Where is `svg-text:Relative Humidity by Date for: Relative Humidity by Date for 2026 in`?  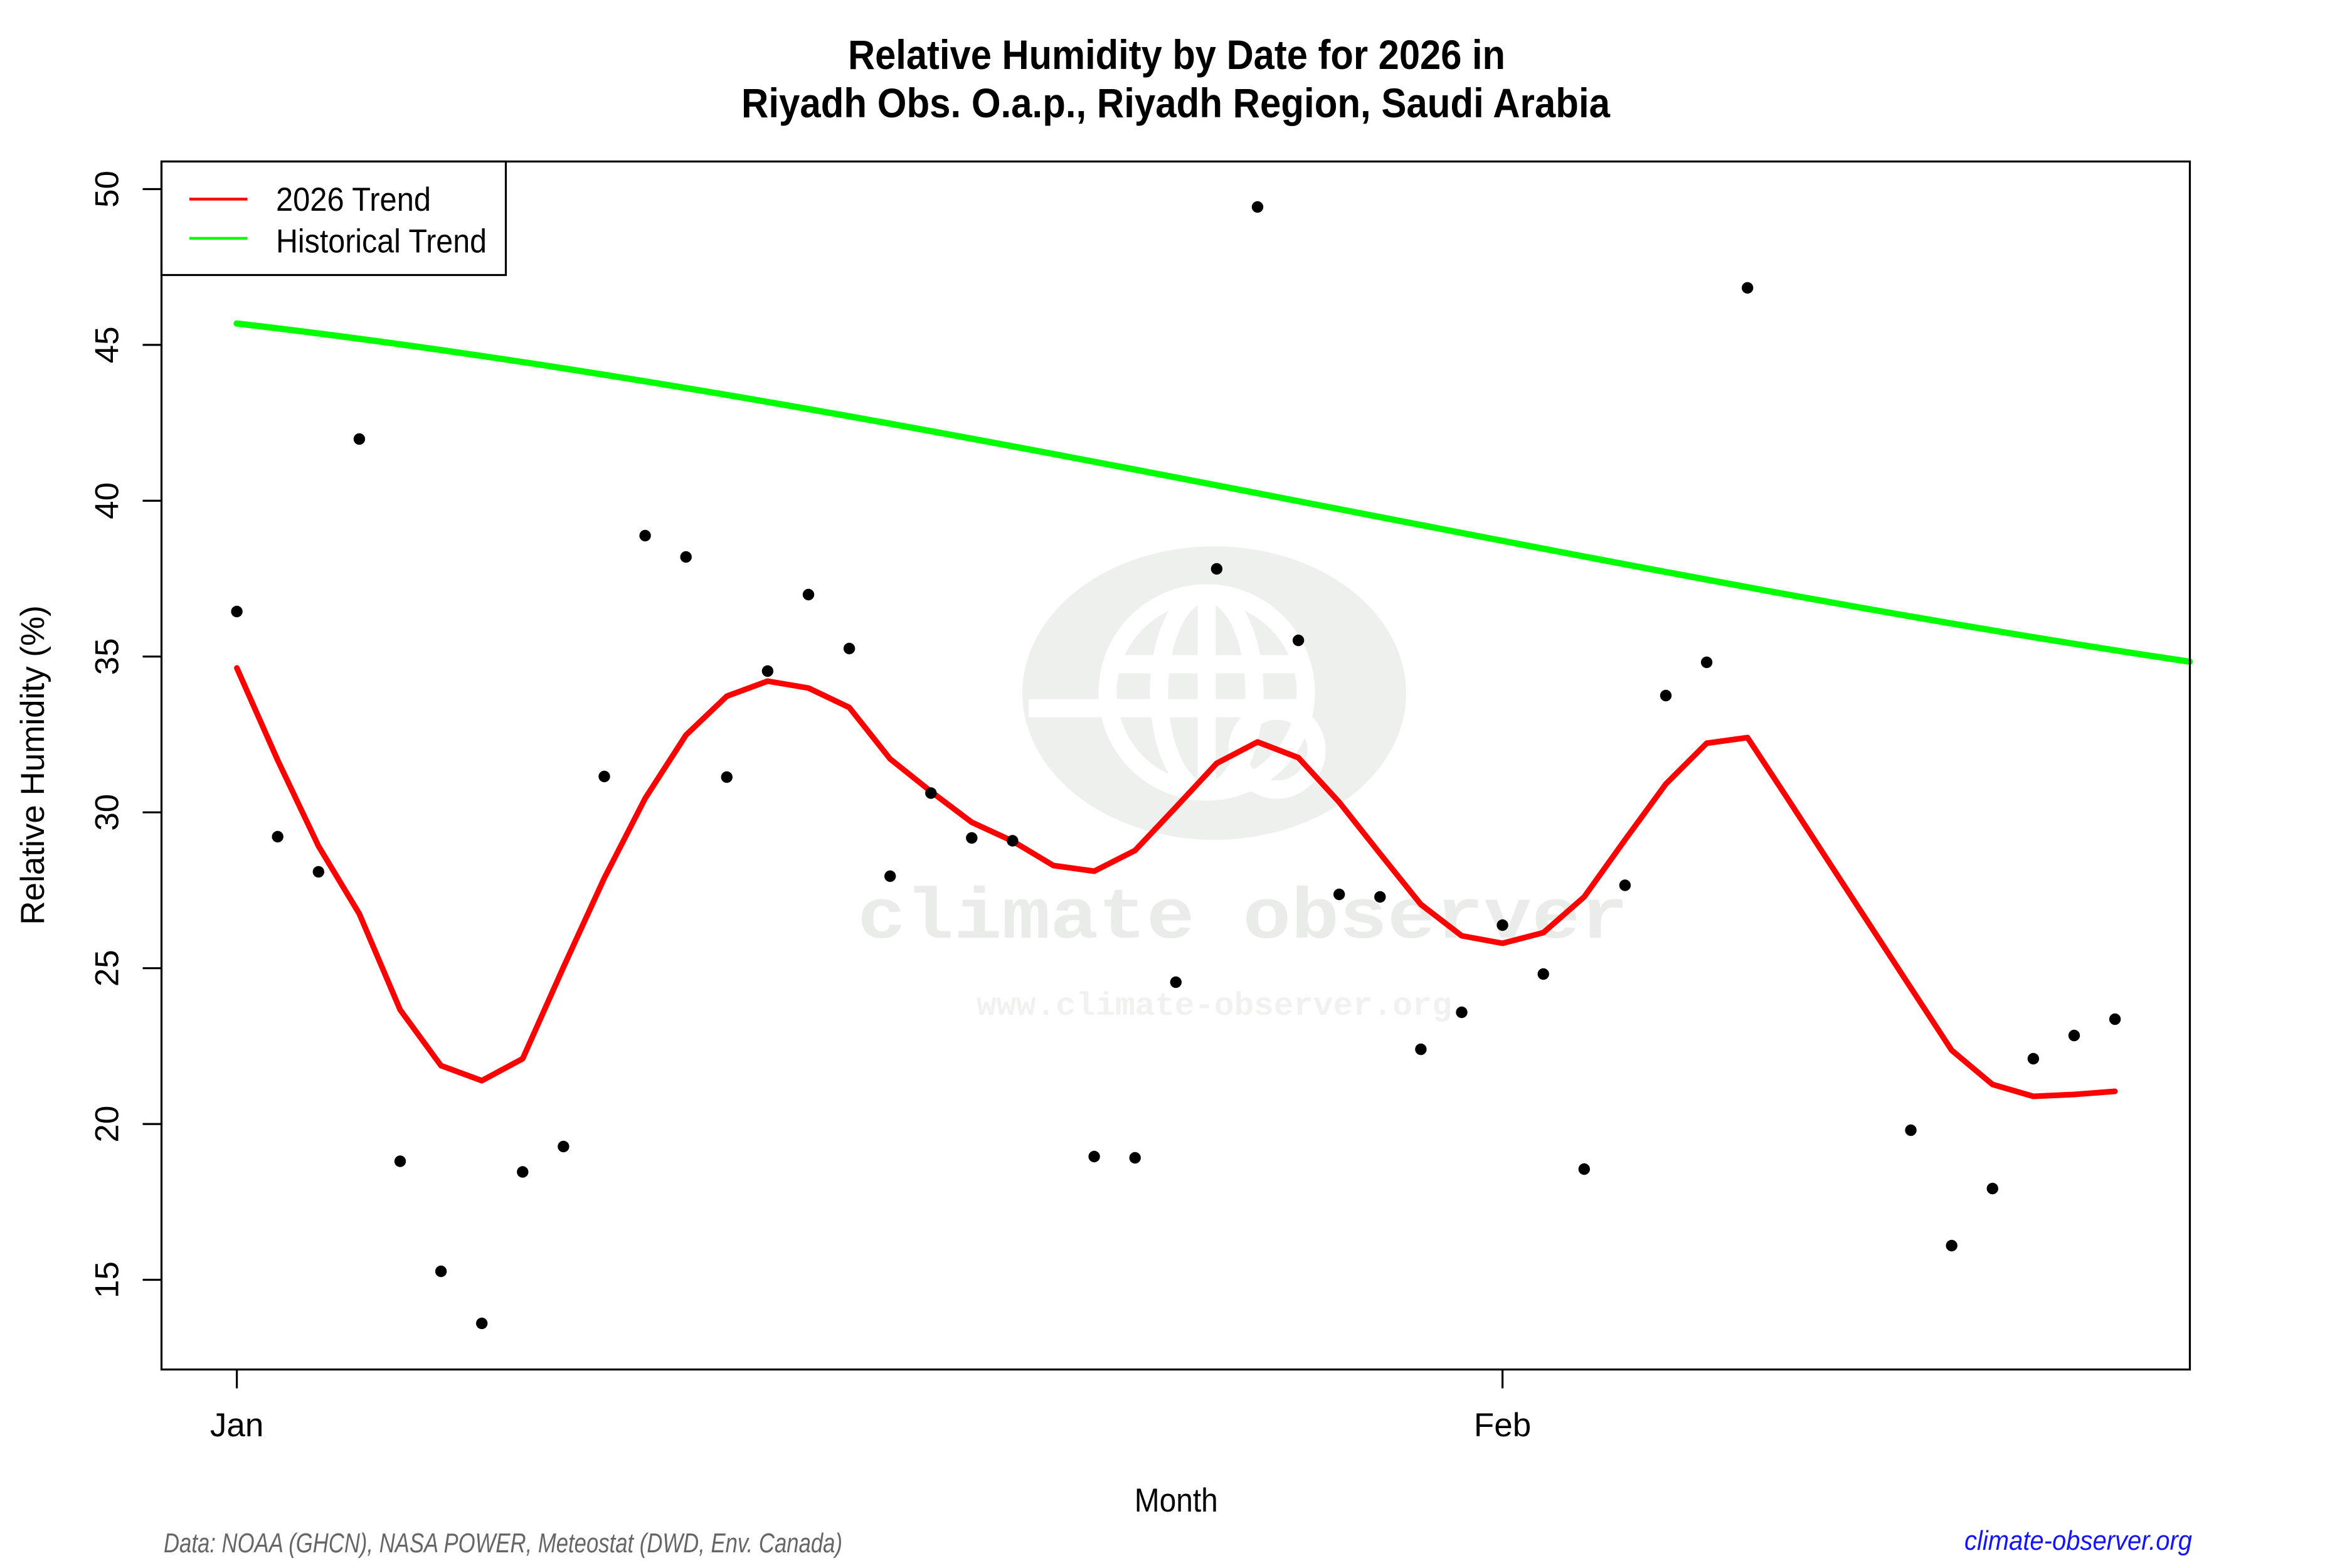 svg-text:Relative Humidity by Date for: Relative Humidity by Date for 2026 in is located at coordinates (1176, 55).